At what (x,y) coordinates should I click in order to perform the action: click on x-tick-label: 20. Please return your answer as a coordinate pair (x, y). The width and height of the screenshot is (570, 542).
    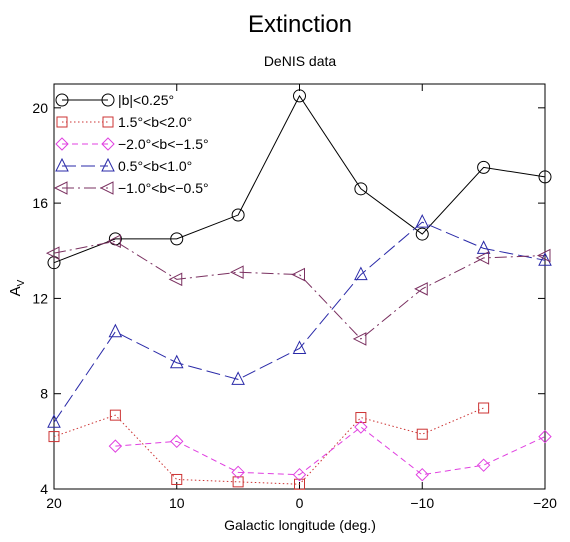
    Looking at the image, I should click on (54, 503).